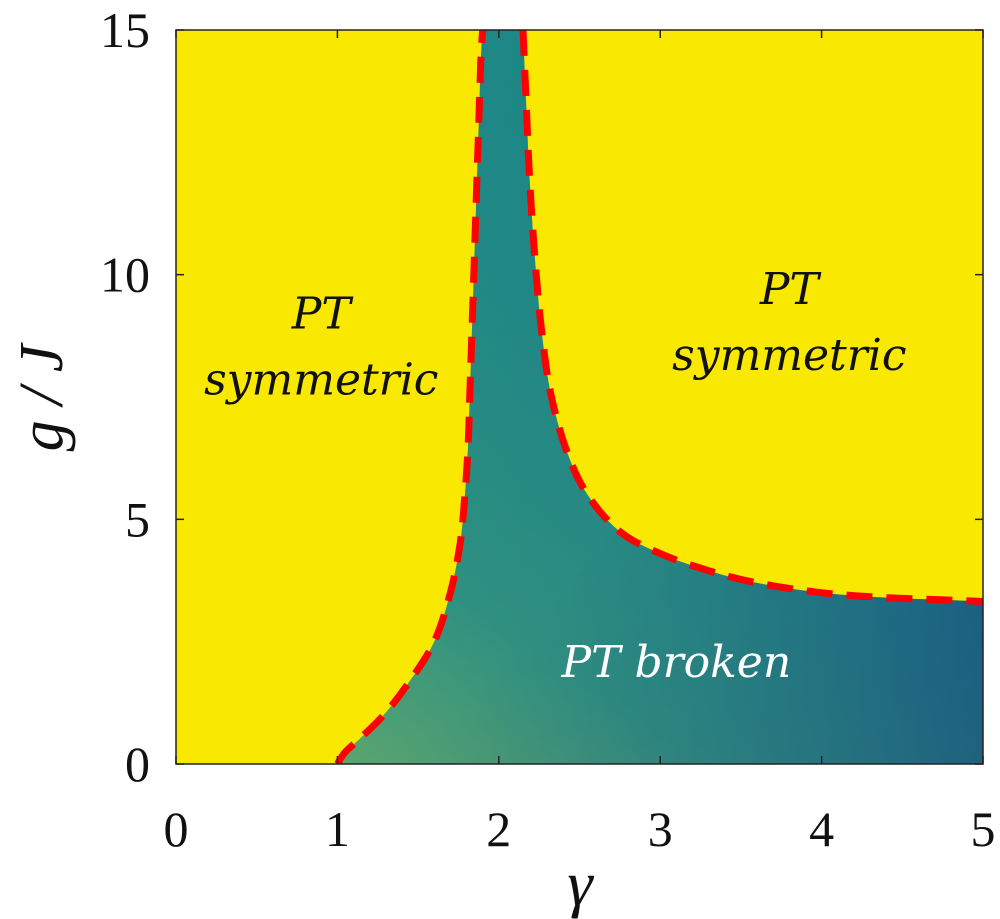 Image resolution: width=1000 pixels, height=919 pixels. Describe the element at coordinates (821, 829) in the screenshot. I see `x-tick-label: 4` at that location.